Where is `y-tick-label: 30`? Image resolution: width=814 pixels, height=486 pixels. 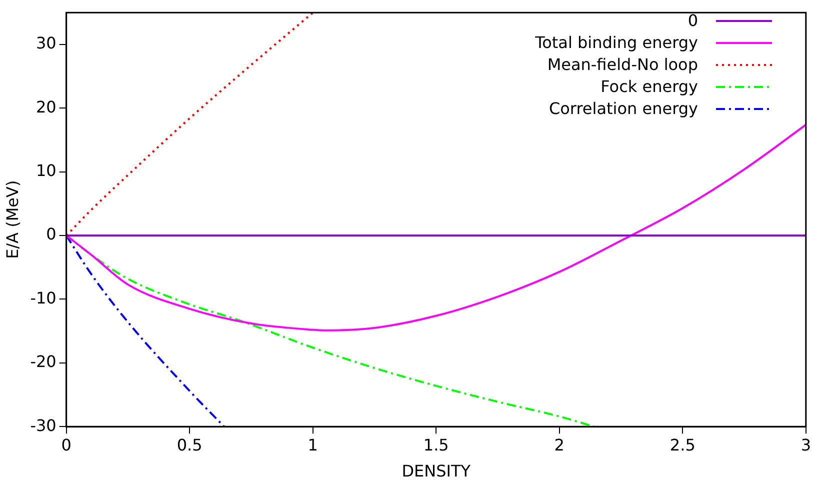 y-tick-label: 30 is located at coordinates (46, 43).